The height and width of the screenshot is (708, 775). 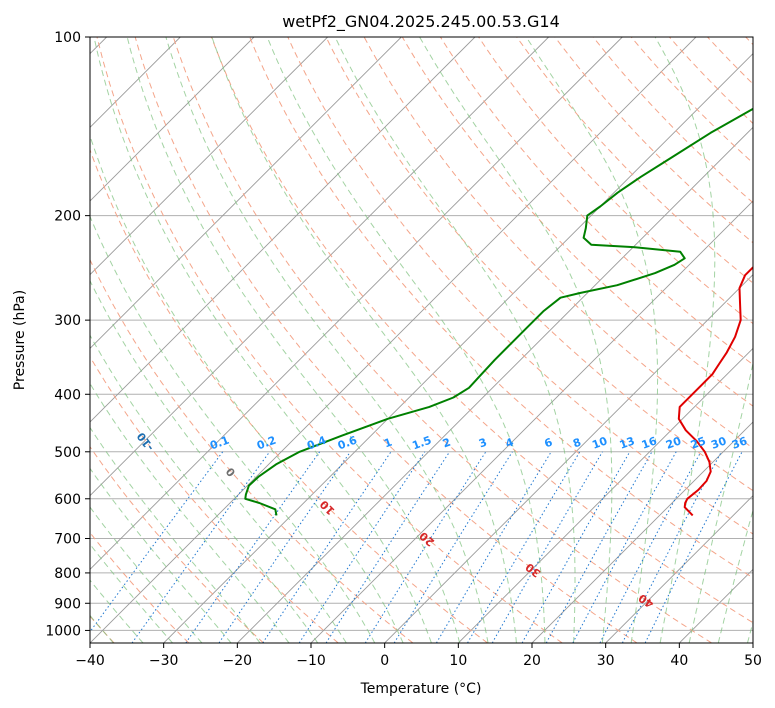 What do you see at coordinates (311, 661) in the screenshot?
I see `x-tick-label: −10` at bounding box center [311, 661].